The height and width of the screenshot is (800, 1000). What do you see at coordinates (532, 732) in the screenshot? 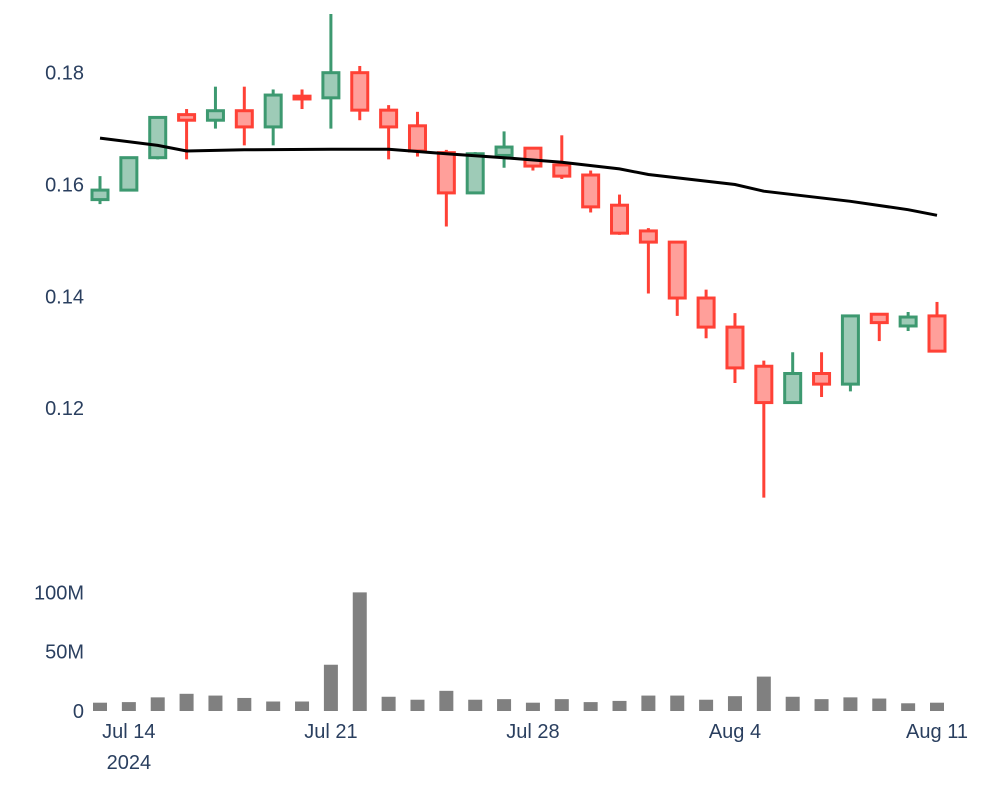
I see `x-tick-label: Jul 28` at bounding box center [532, 732].